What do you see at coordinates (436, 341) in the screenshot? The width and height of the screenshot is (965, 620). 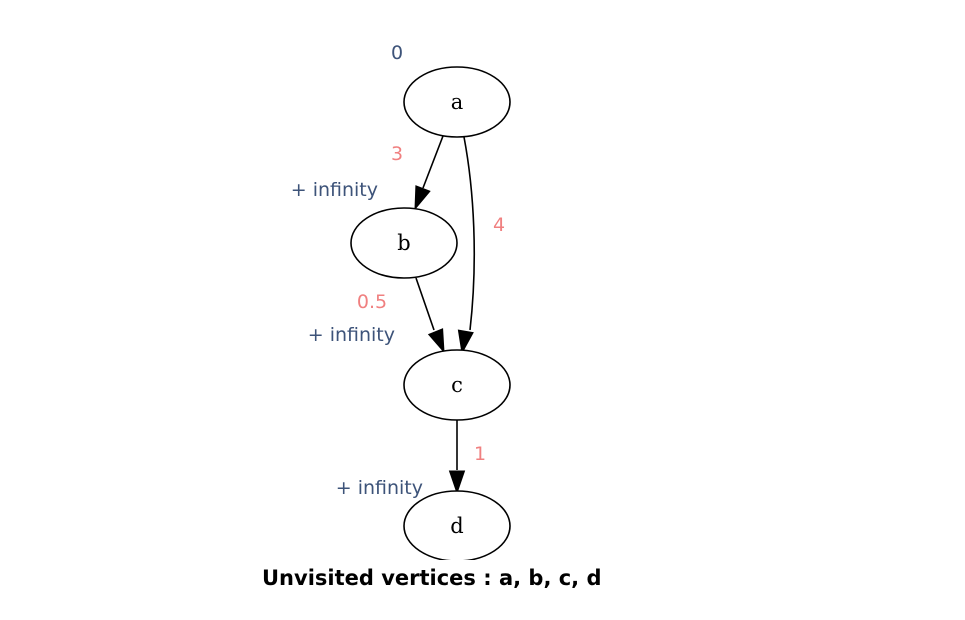 I see `arrowhead-b-c` at bounding box center [436, 341].